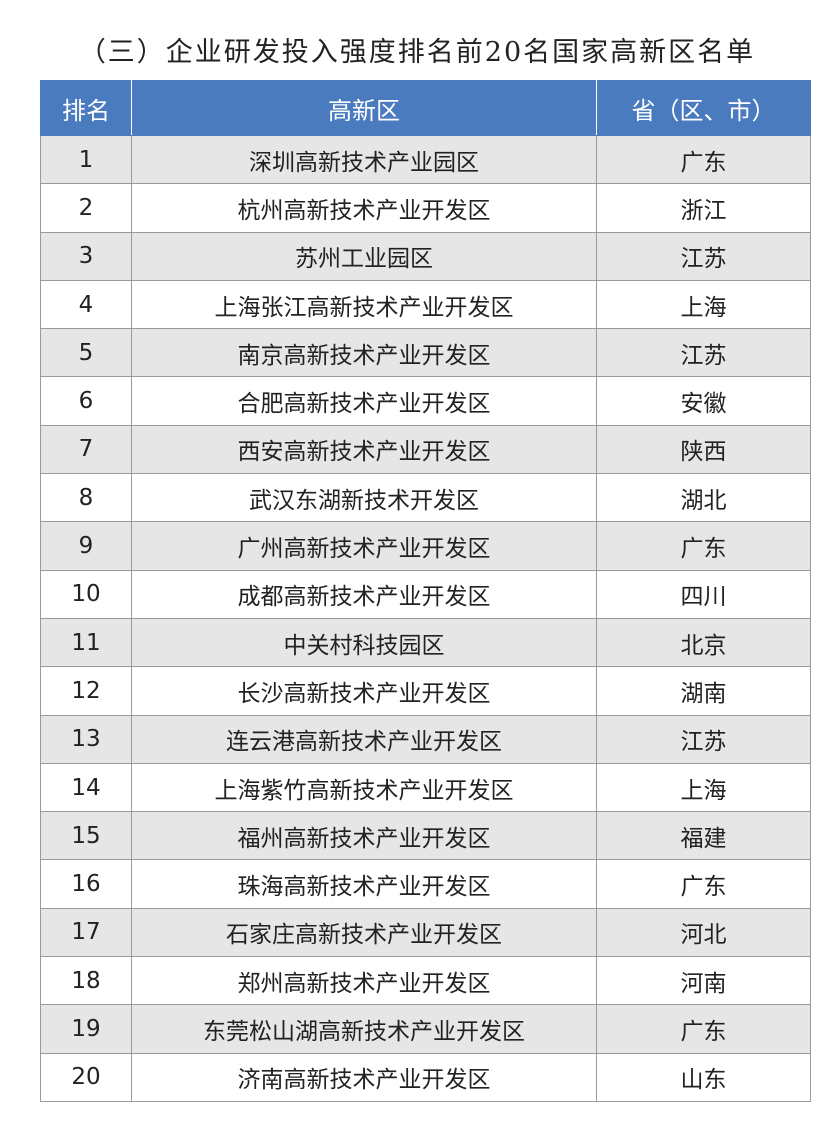 This screenshot has width=834, height=1130. I want to click on table-cell: 武汉东湖新技术开发区, so click(364, 498).